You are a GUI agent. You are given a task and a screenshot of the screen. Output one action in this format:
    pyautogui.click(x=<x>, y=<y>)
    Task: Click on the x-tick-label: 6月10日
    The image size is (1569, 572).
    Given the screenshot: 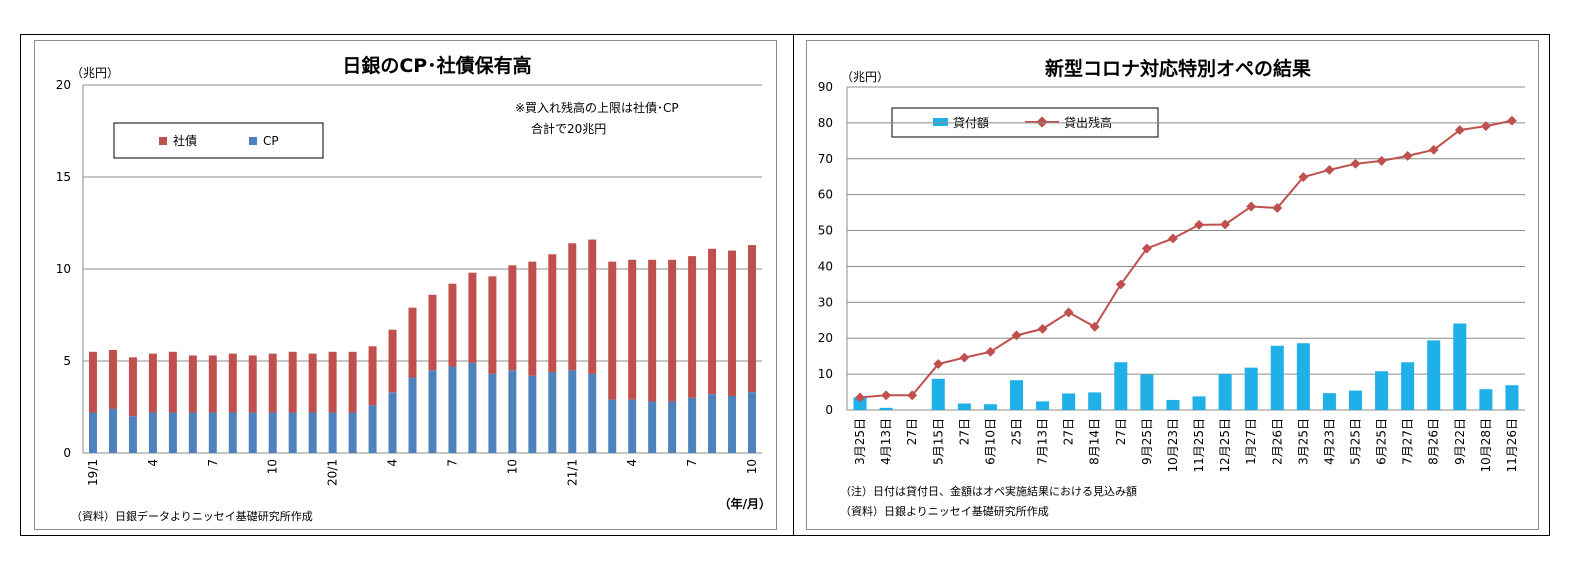 What is the action you would take?
    pyautogui.click(x=990, y=441)
    